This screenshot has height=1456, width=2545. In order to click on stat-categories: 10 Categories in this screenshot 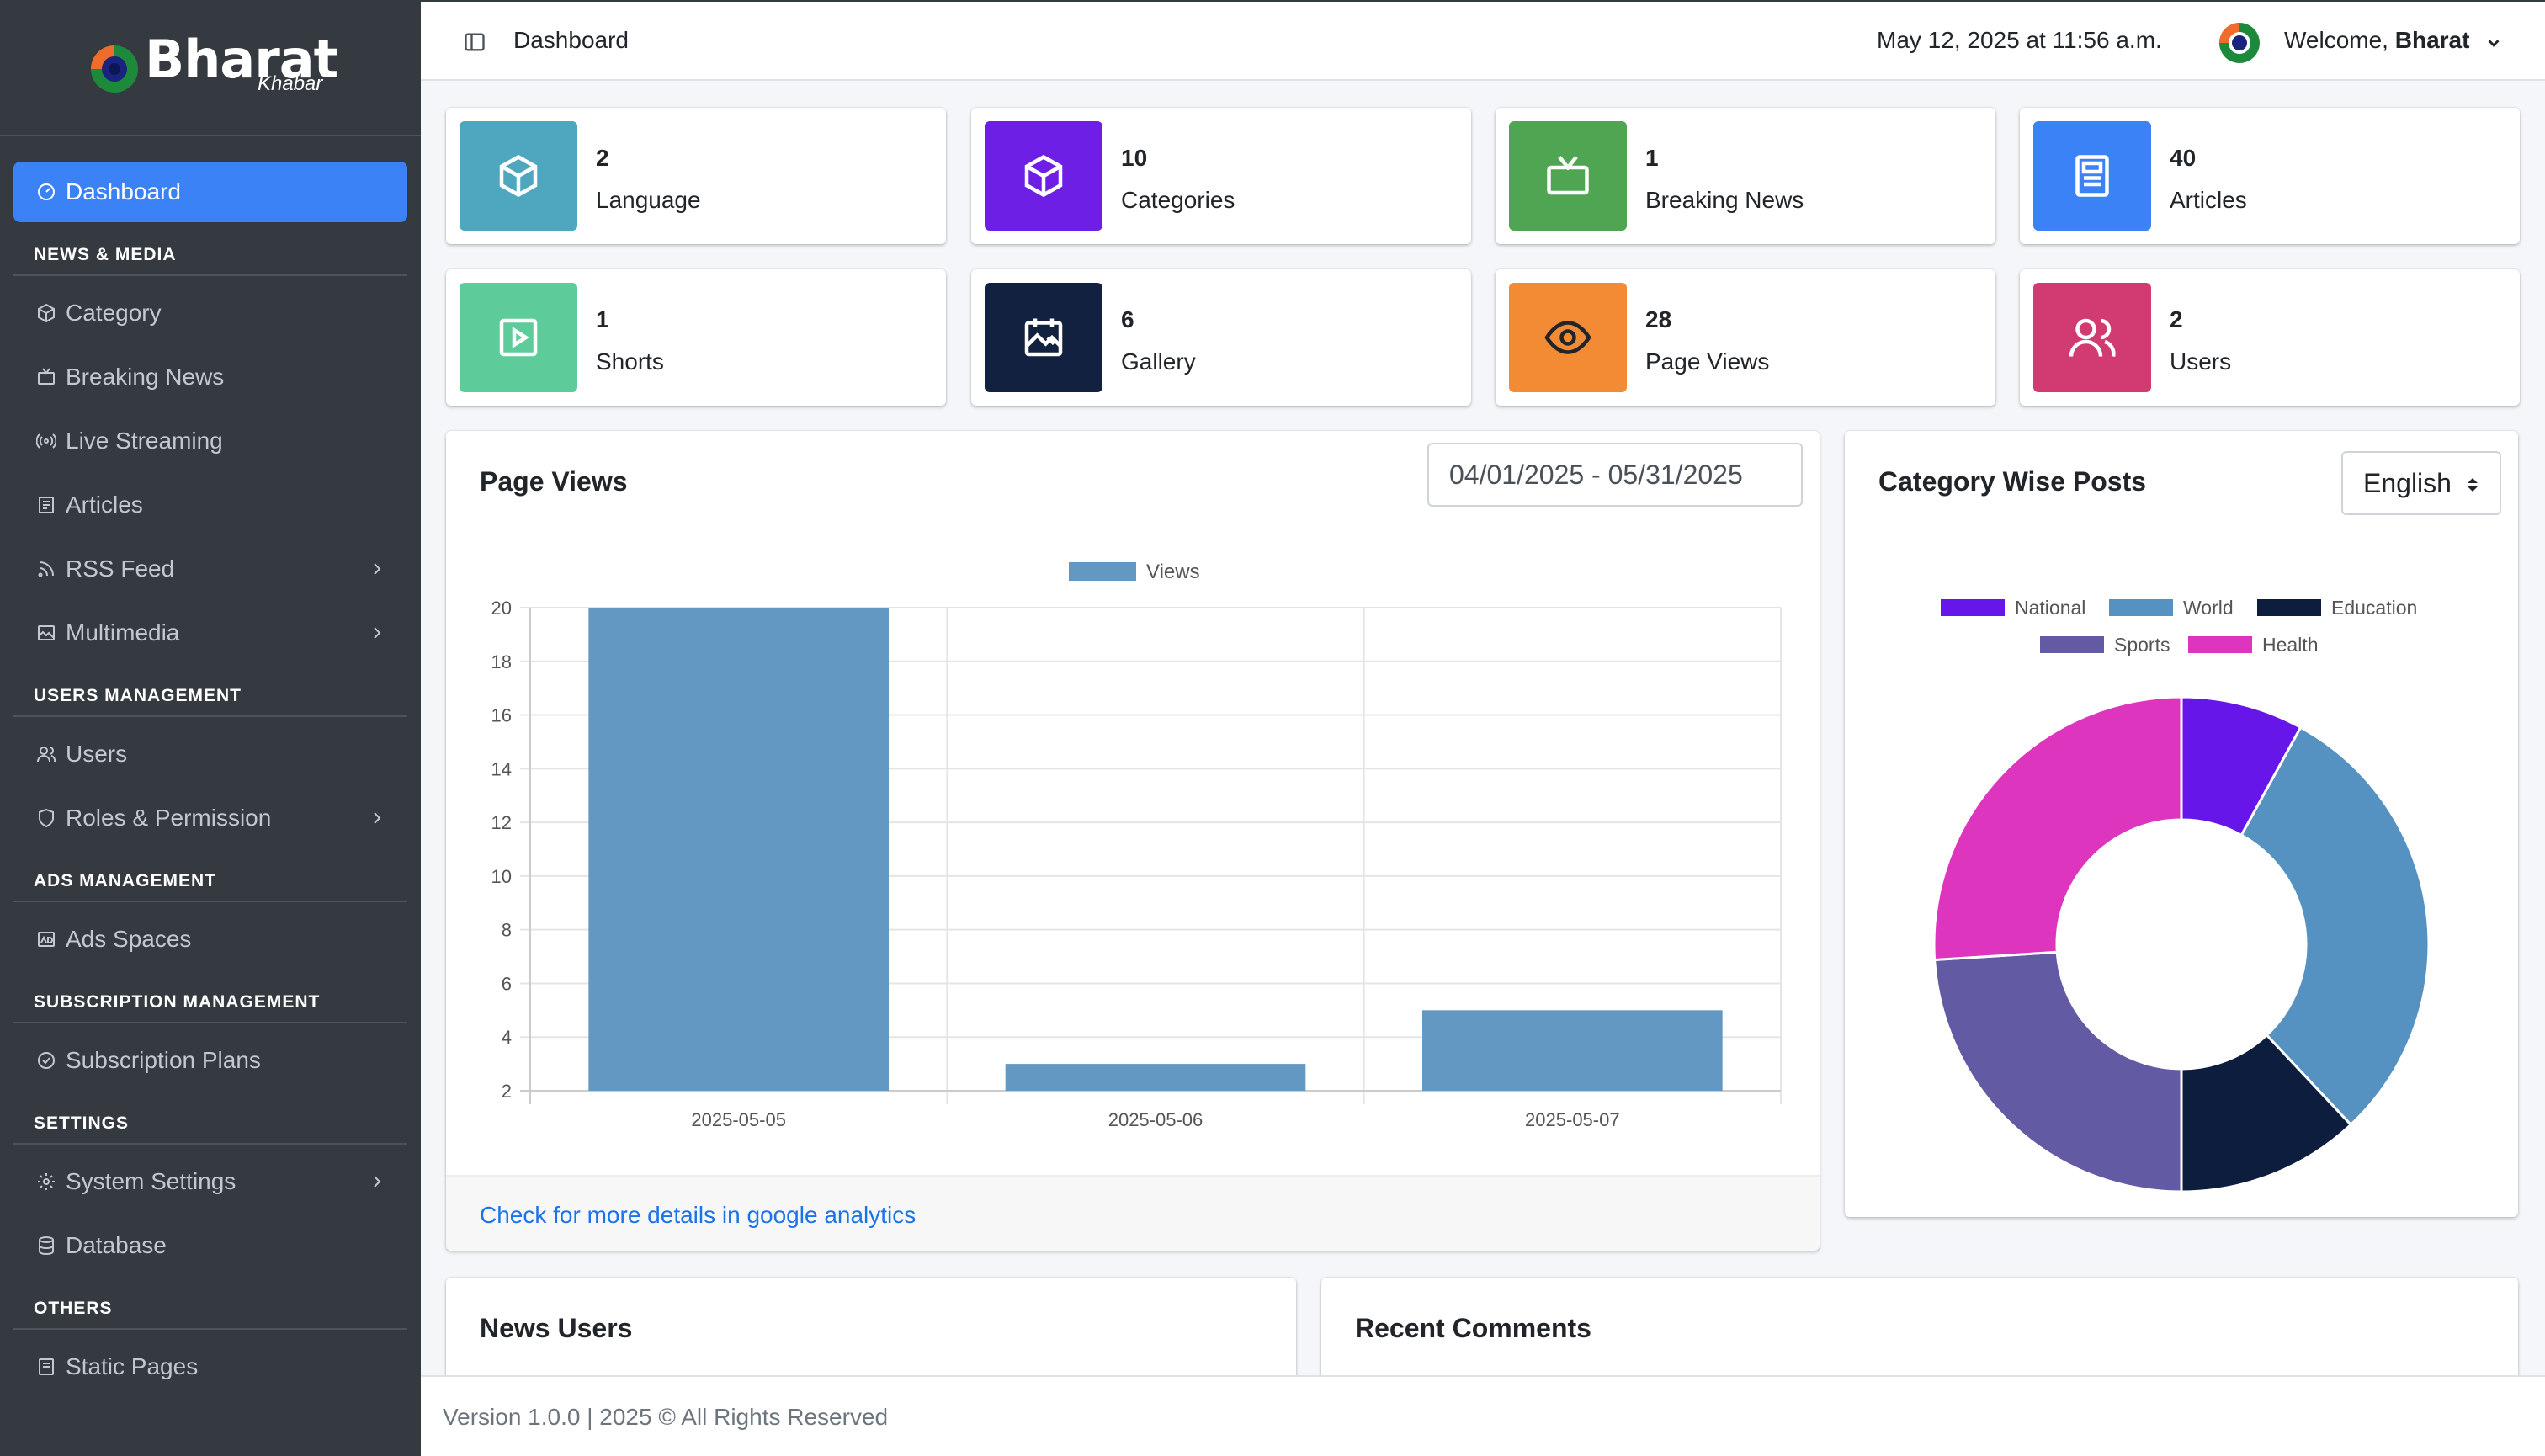, I will do `click(1221, 176)`.